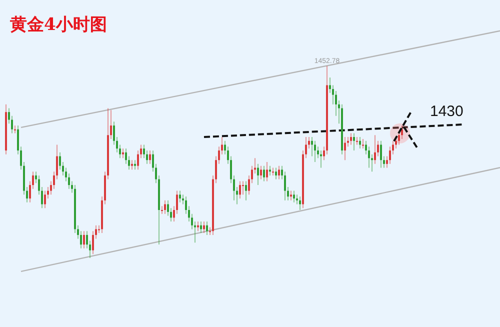 The width and height of the screenshot is (500, 327). I want to click on text: 1430, so click(447, 111).